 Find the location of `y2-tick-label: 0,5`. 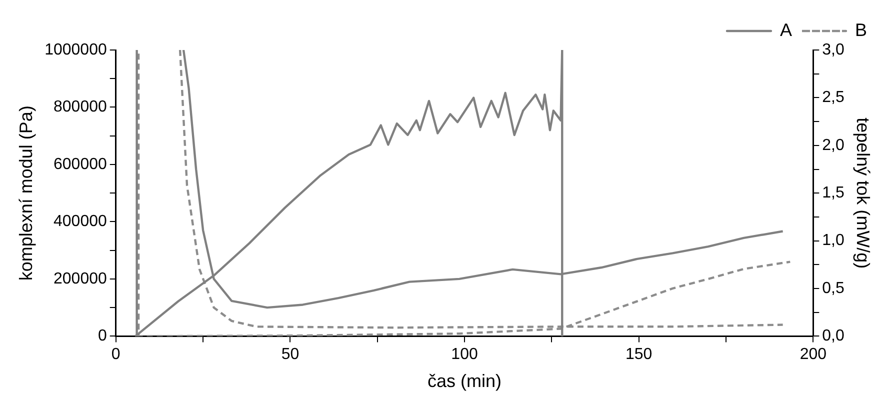

y2-tick-label: 0,5 is located at coordinates (833, 288).